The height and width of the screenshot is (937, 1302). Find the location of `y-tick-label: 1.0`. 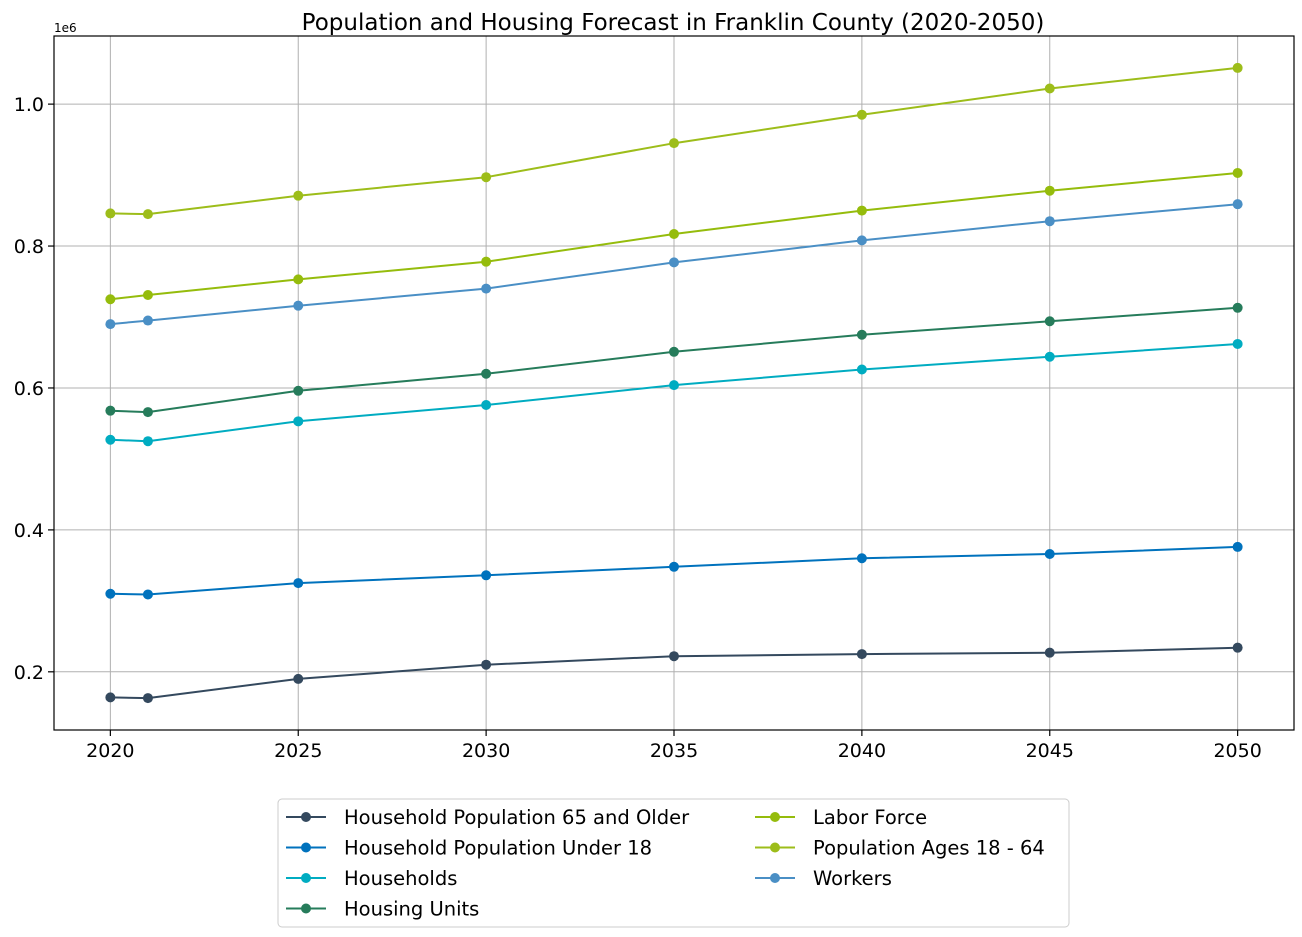

y-tick-label: 1.0 is located at coordinates (29, 105).